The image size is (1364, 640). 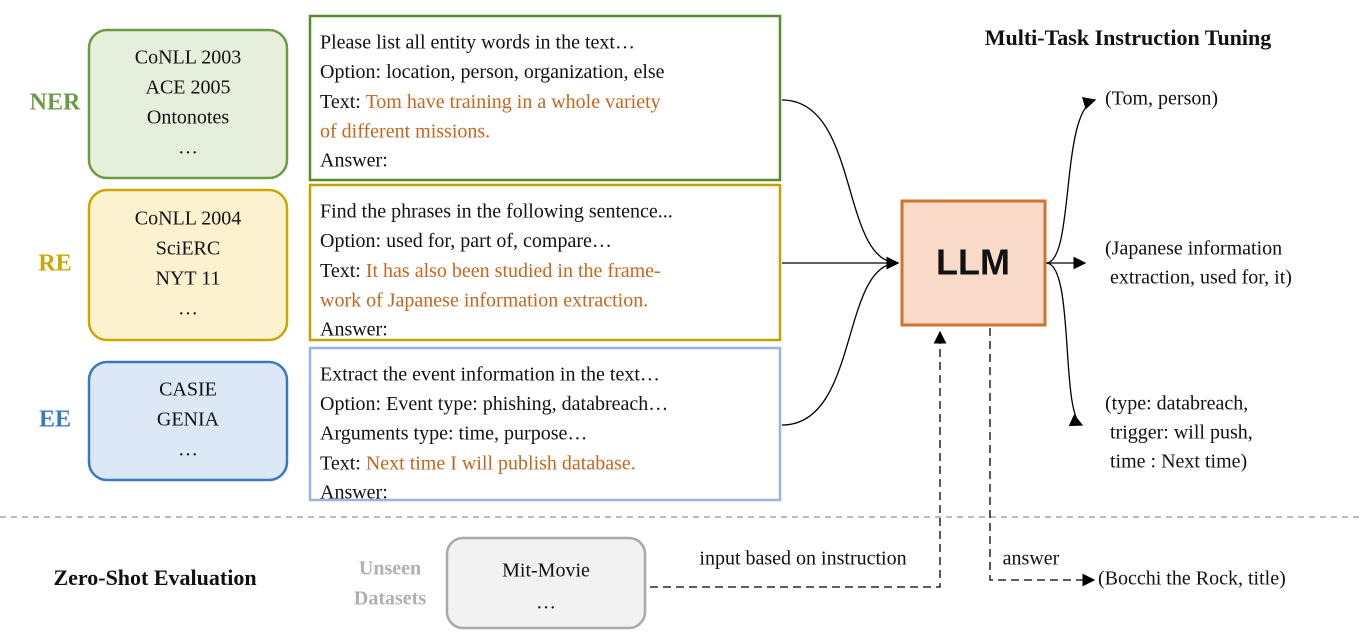 I want to click on dataset-name: GENIA, so click(x=188, y=420).